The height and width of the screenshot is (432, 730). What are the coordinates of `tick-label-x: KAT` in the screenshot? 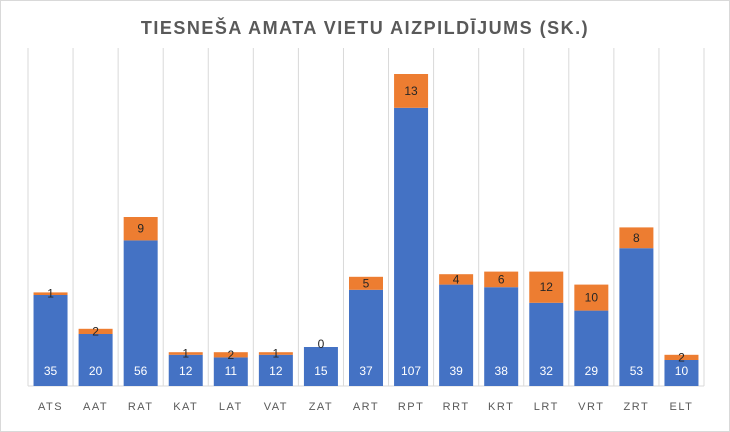 It's located at (185, 407).